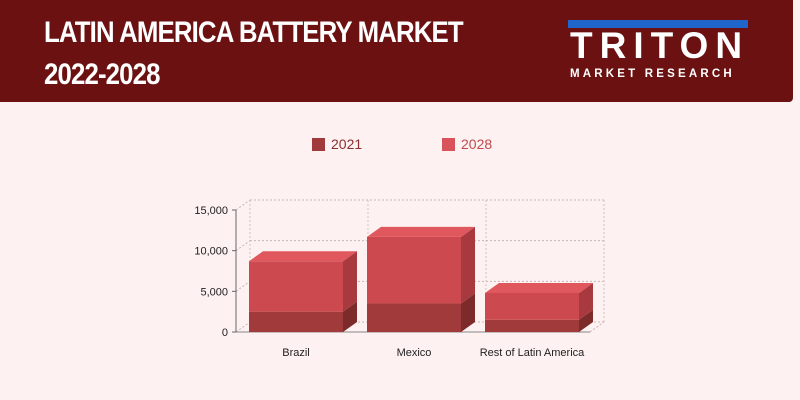 This screenshot has height=400, width=800. I want to click on floor-diag-left, so click(243, 327).